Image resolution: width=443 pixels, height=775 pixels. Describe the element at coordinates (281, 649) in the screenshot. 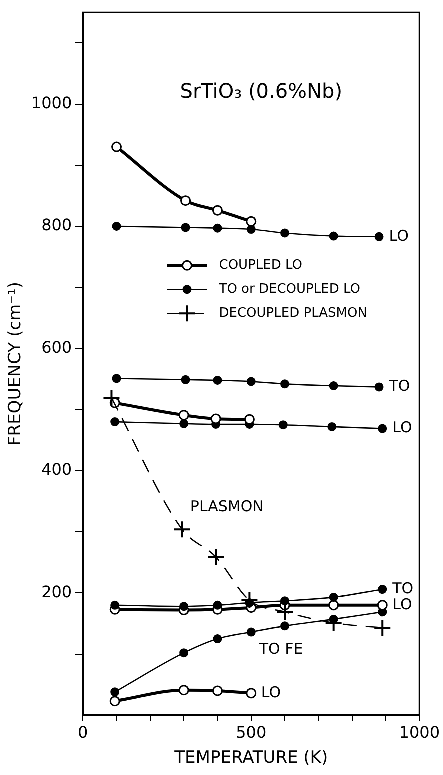

I see `annotation: TO FE` at that location.